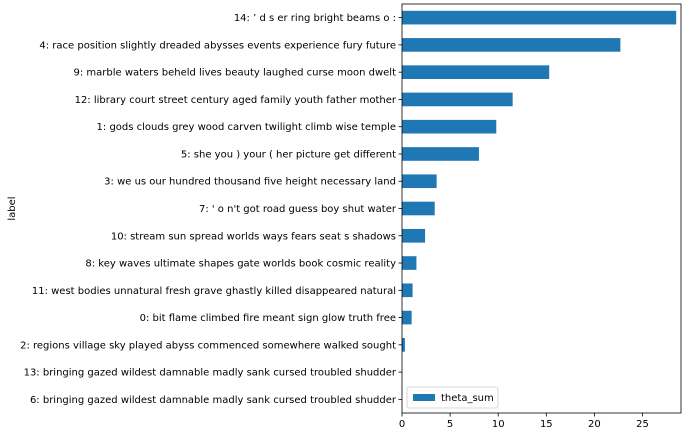 The width and height of the screenshot is (689, 442). Describe the element at coordinates (546, 424) in the screenshot. I see `x-tick-label: 15` at that location.